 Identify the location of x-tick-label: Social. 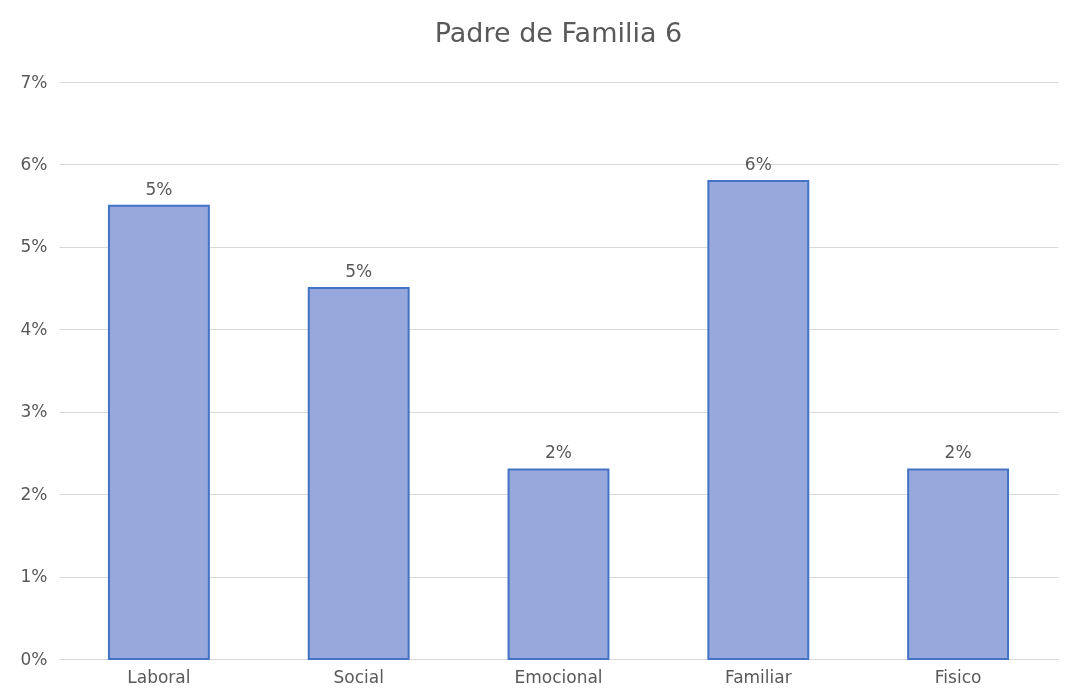
(358, 676).